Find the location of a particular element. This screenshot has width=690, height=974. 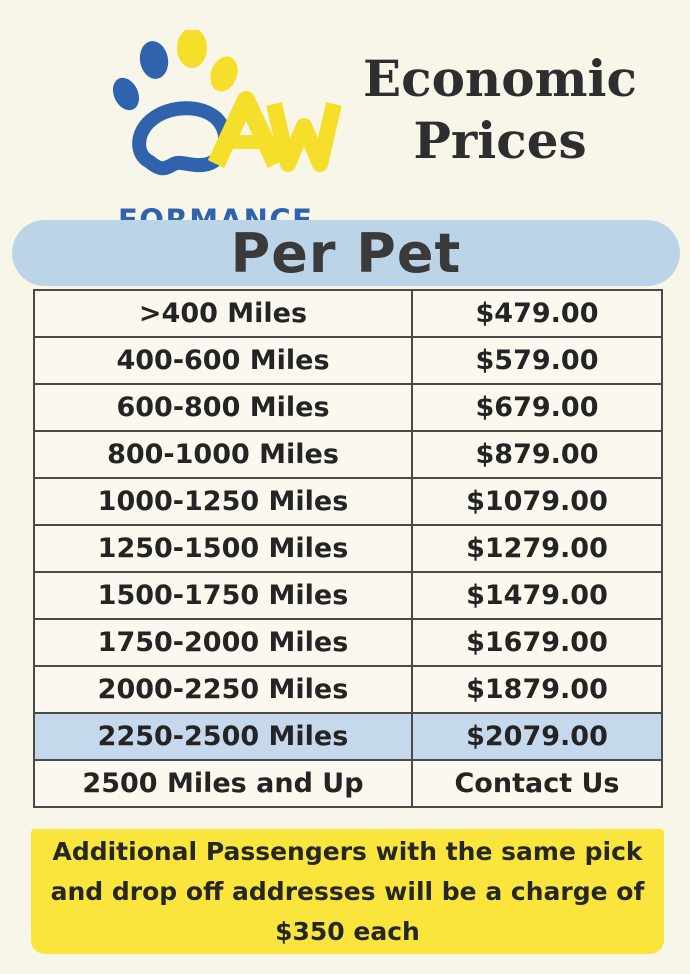

page-title: Economic Prices is located at coordinates (500, 110).